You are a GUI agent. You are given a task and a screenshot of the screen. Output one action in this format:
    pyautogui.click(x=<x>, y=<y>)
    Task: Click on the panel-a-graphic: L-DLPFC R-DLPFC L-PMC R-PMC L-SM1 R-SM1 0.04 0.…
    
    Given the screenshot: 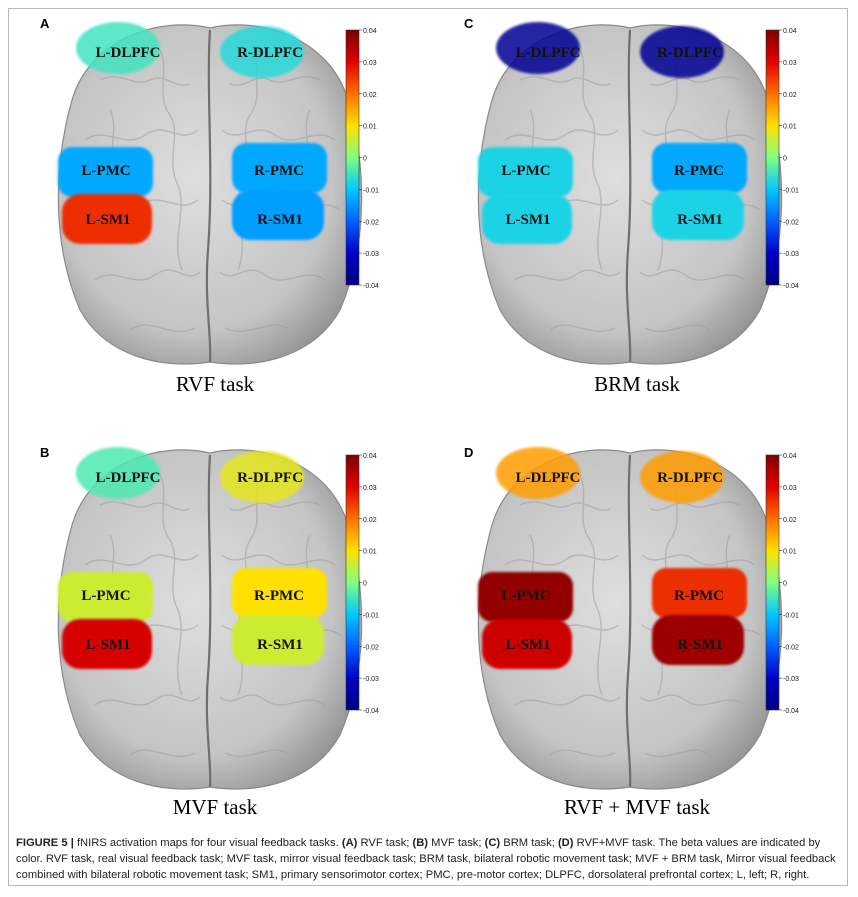 What is the action you would take?
    pyautogui.click(x=218, y=193)
    